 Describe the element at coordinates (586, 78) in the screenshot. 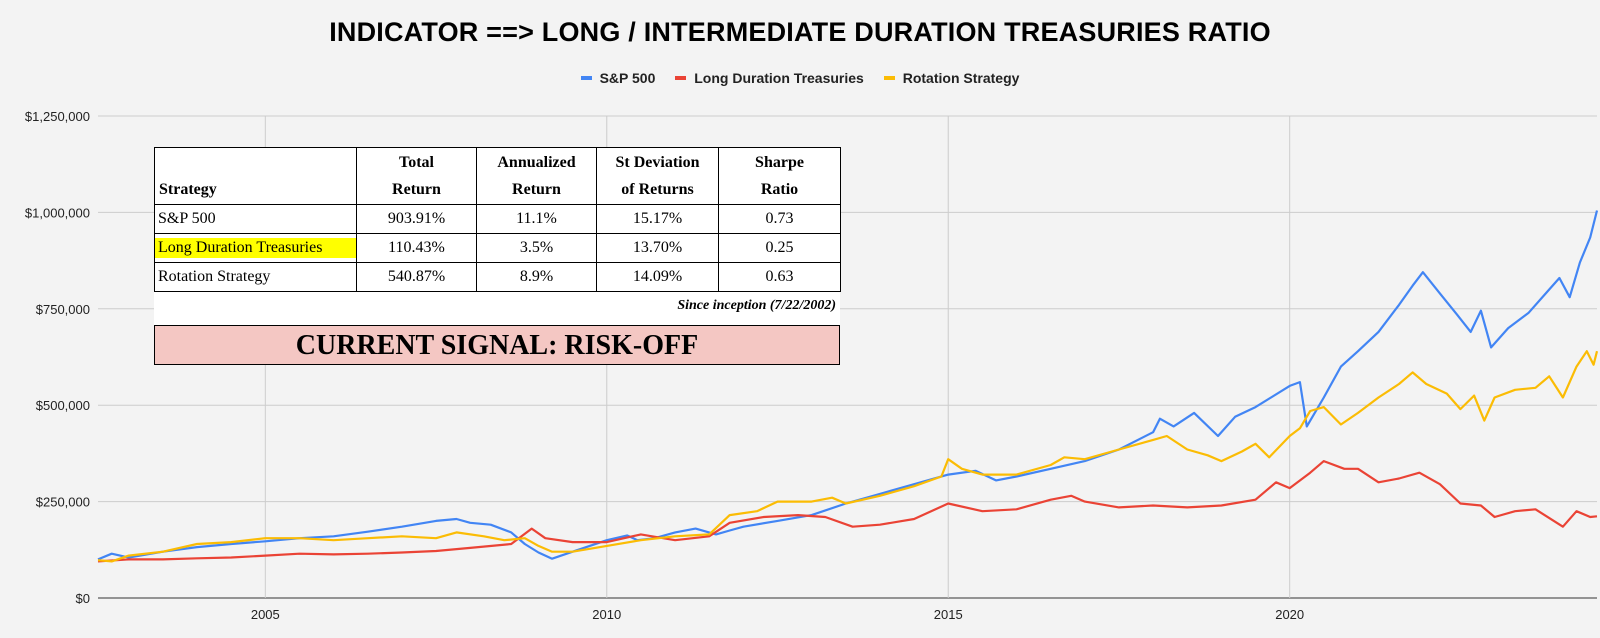

I see `legend-swatch-sp500` at that location.